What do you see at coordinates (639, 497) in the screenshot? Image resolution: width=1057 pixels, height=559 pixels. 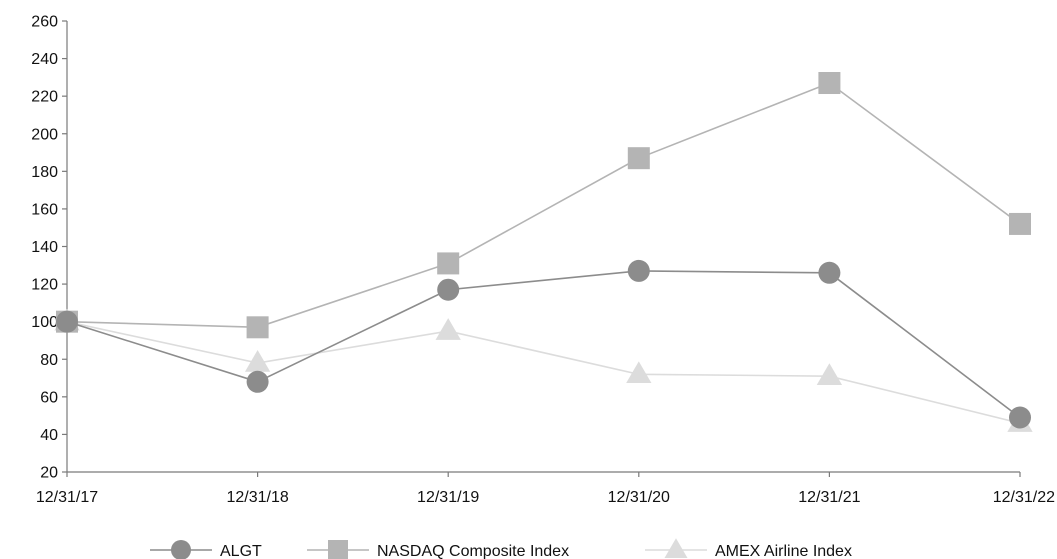 I see `x-tick-label: 12/31/20` at bounding box center [639, 497].